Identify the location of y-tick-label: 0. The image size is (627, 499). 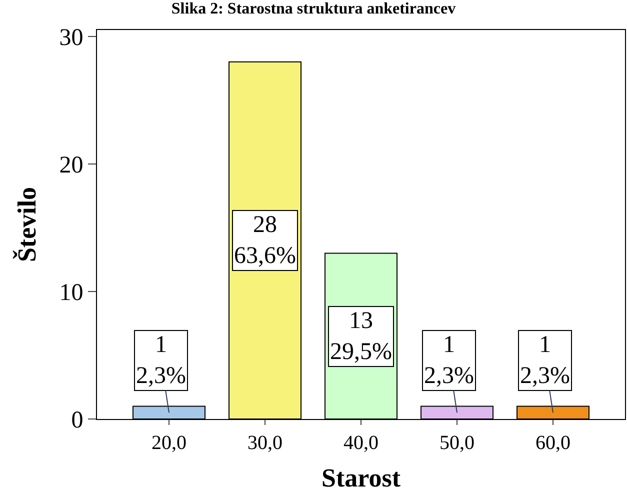
(77, 420).